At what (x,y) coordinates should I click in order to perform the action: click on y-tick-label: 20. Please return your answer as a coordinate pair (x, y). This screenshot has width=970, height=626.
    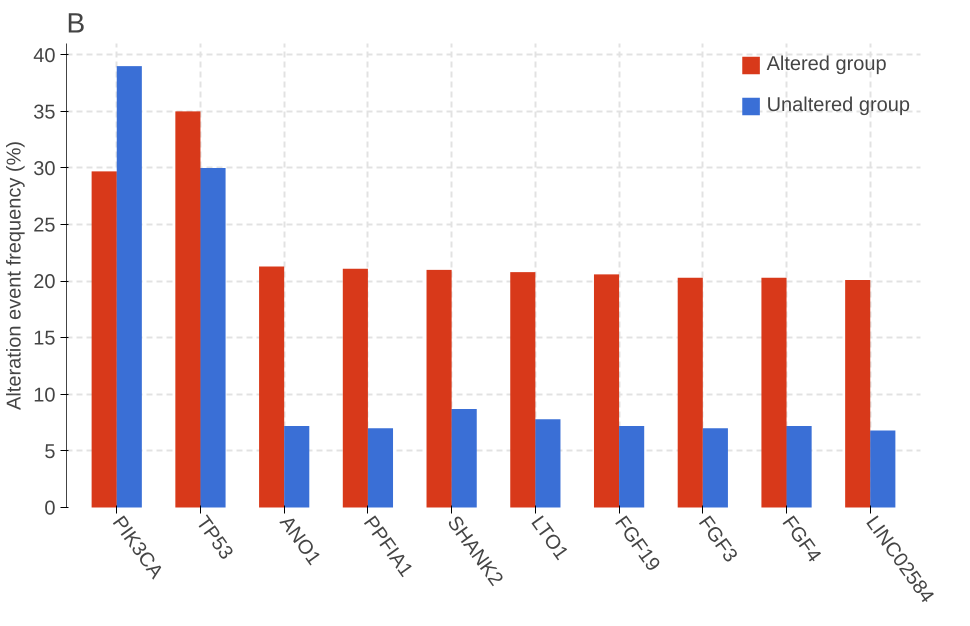
    Looking at the image, I should click on (44, 282).